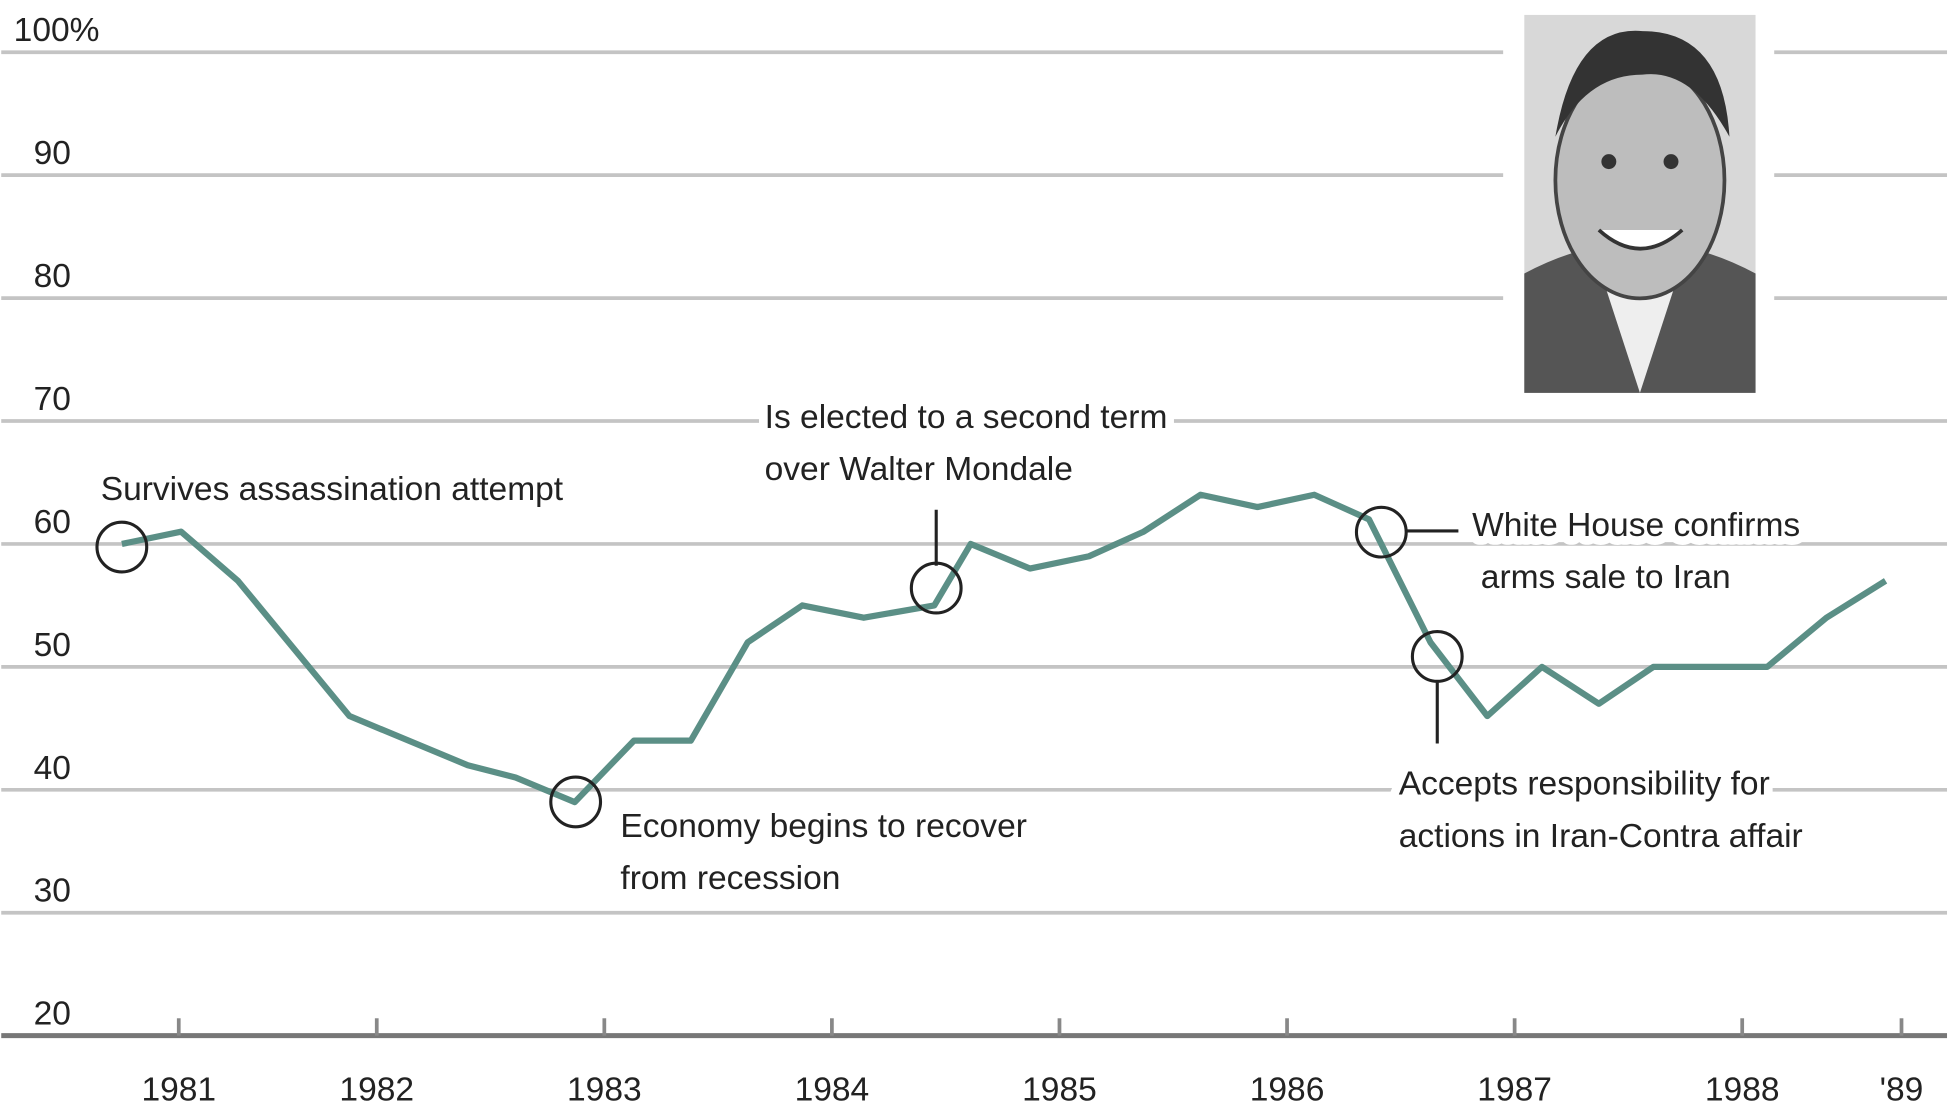 The width and height of the screenshot is (1952, 1114). I want to click on y-tick-label: 50, so click(52, 645).